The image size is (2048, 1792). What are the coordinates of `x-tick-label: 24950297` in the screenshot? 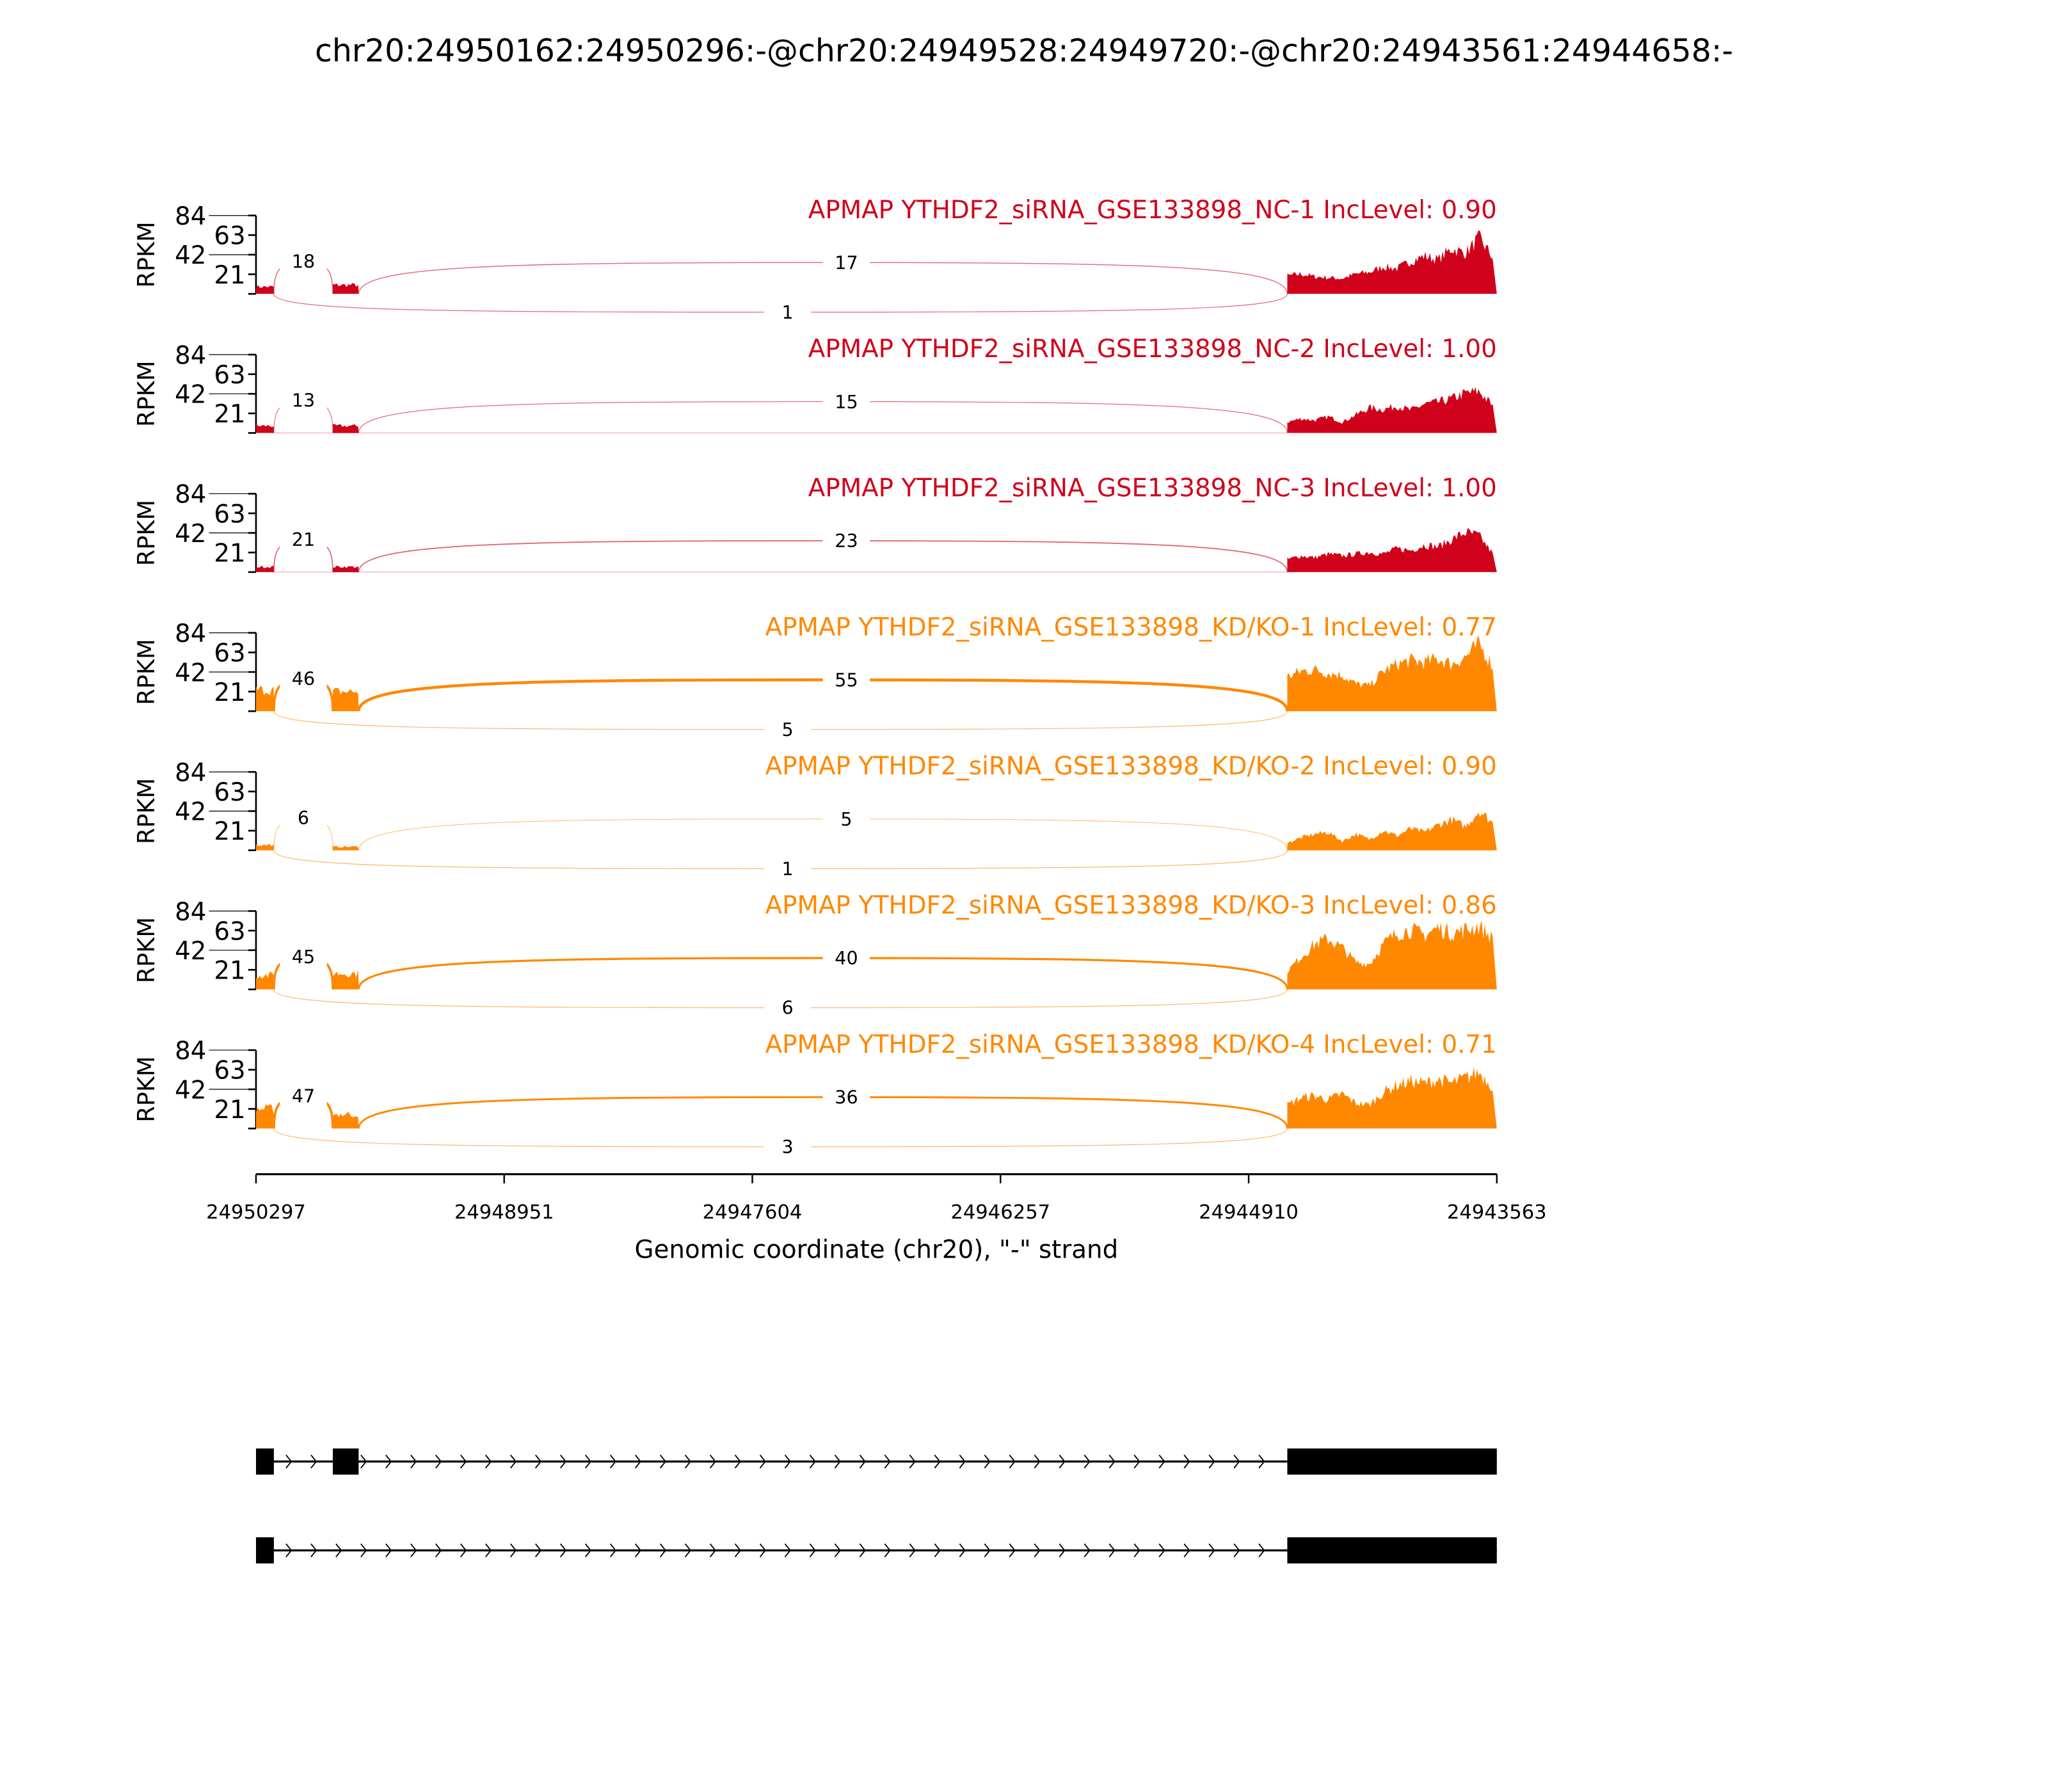 It's located at (256, 1212).